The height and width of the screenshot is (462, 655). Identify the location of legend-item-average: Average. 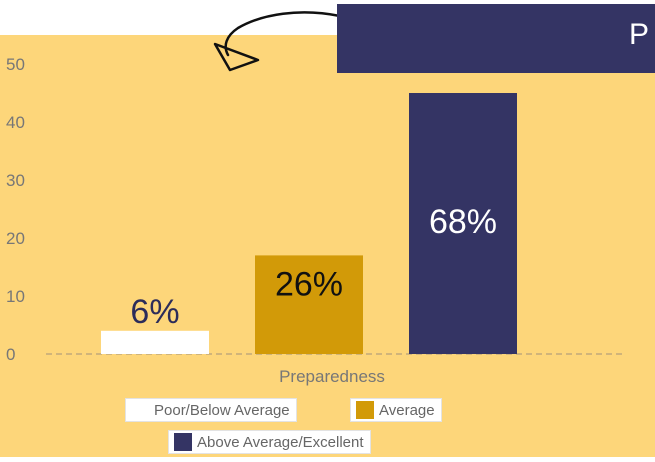
(396, 410).